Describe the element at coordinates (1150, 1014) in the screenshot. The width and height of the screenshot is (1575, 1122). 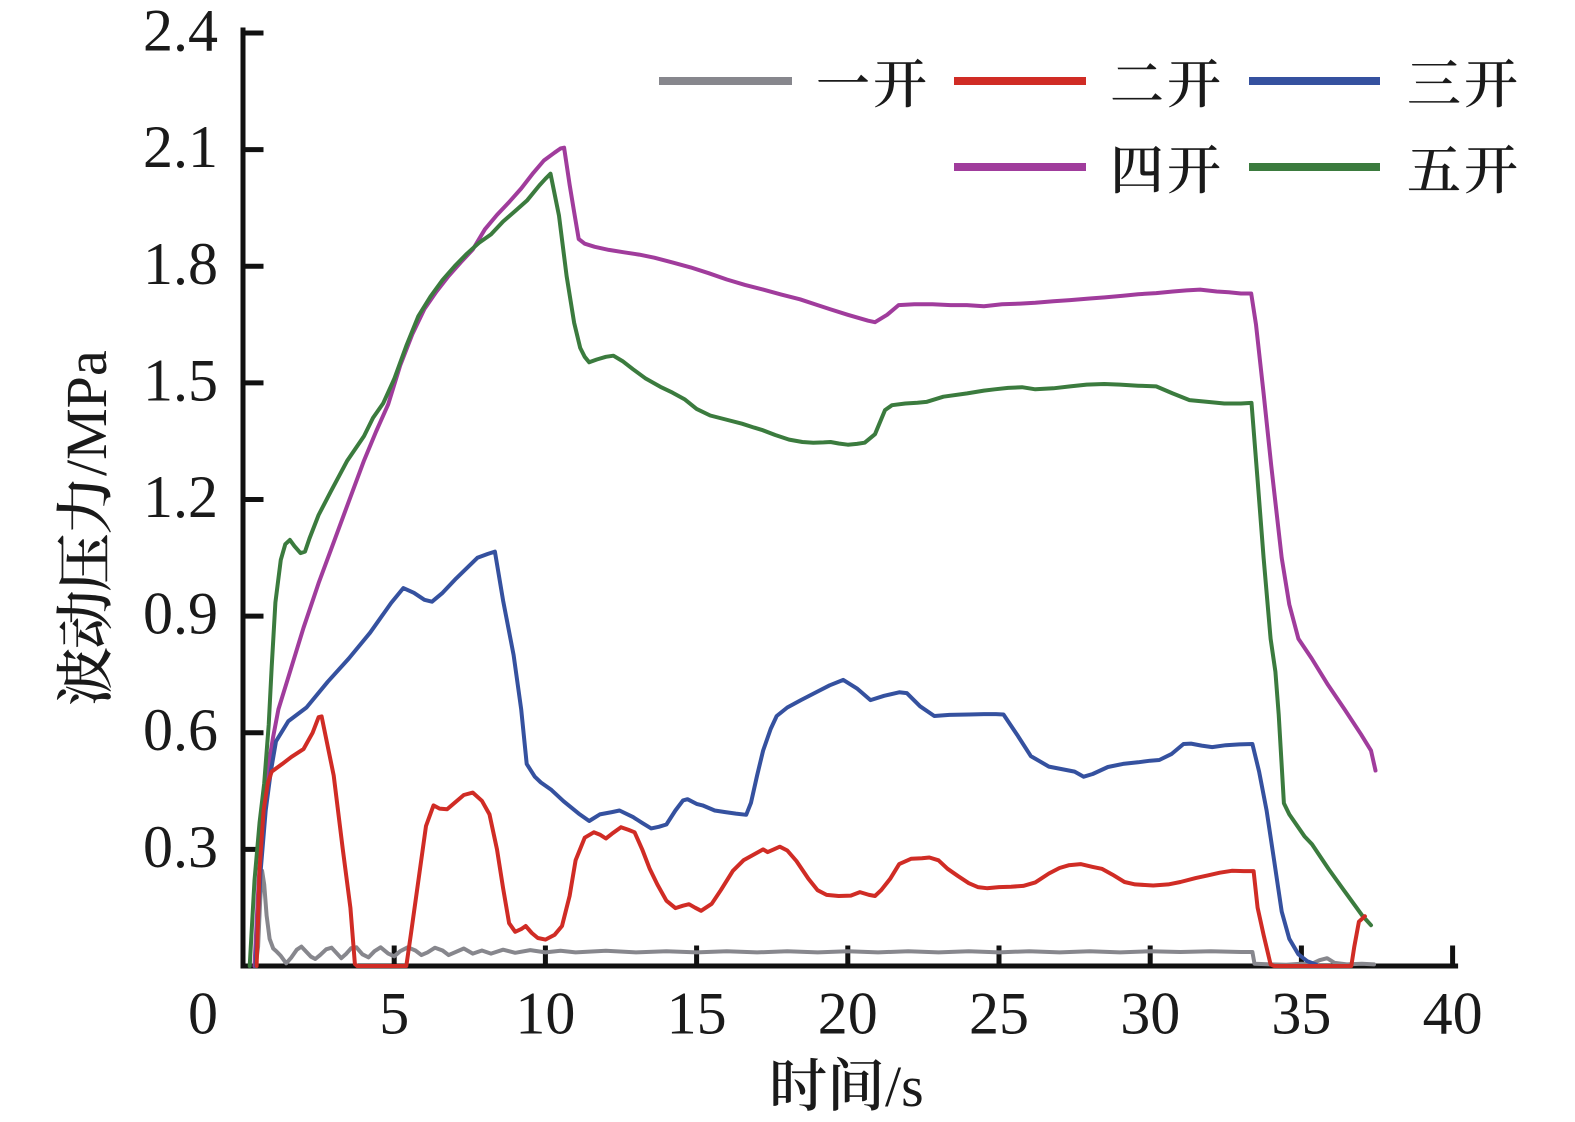
I see `svg-text: 30` at that location.